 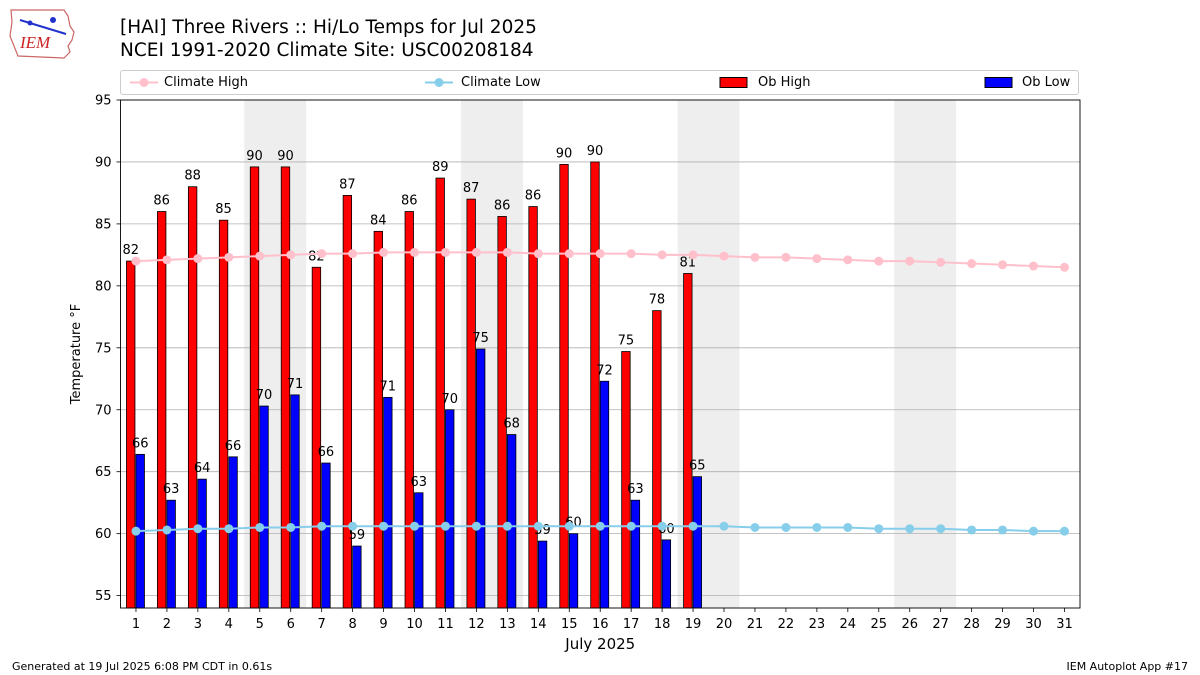 I want to click on x-tick-label-24: 24, so click(x=848, y=624).